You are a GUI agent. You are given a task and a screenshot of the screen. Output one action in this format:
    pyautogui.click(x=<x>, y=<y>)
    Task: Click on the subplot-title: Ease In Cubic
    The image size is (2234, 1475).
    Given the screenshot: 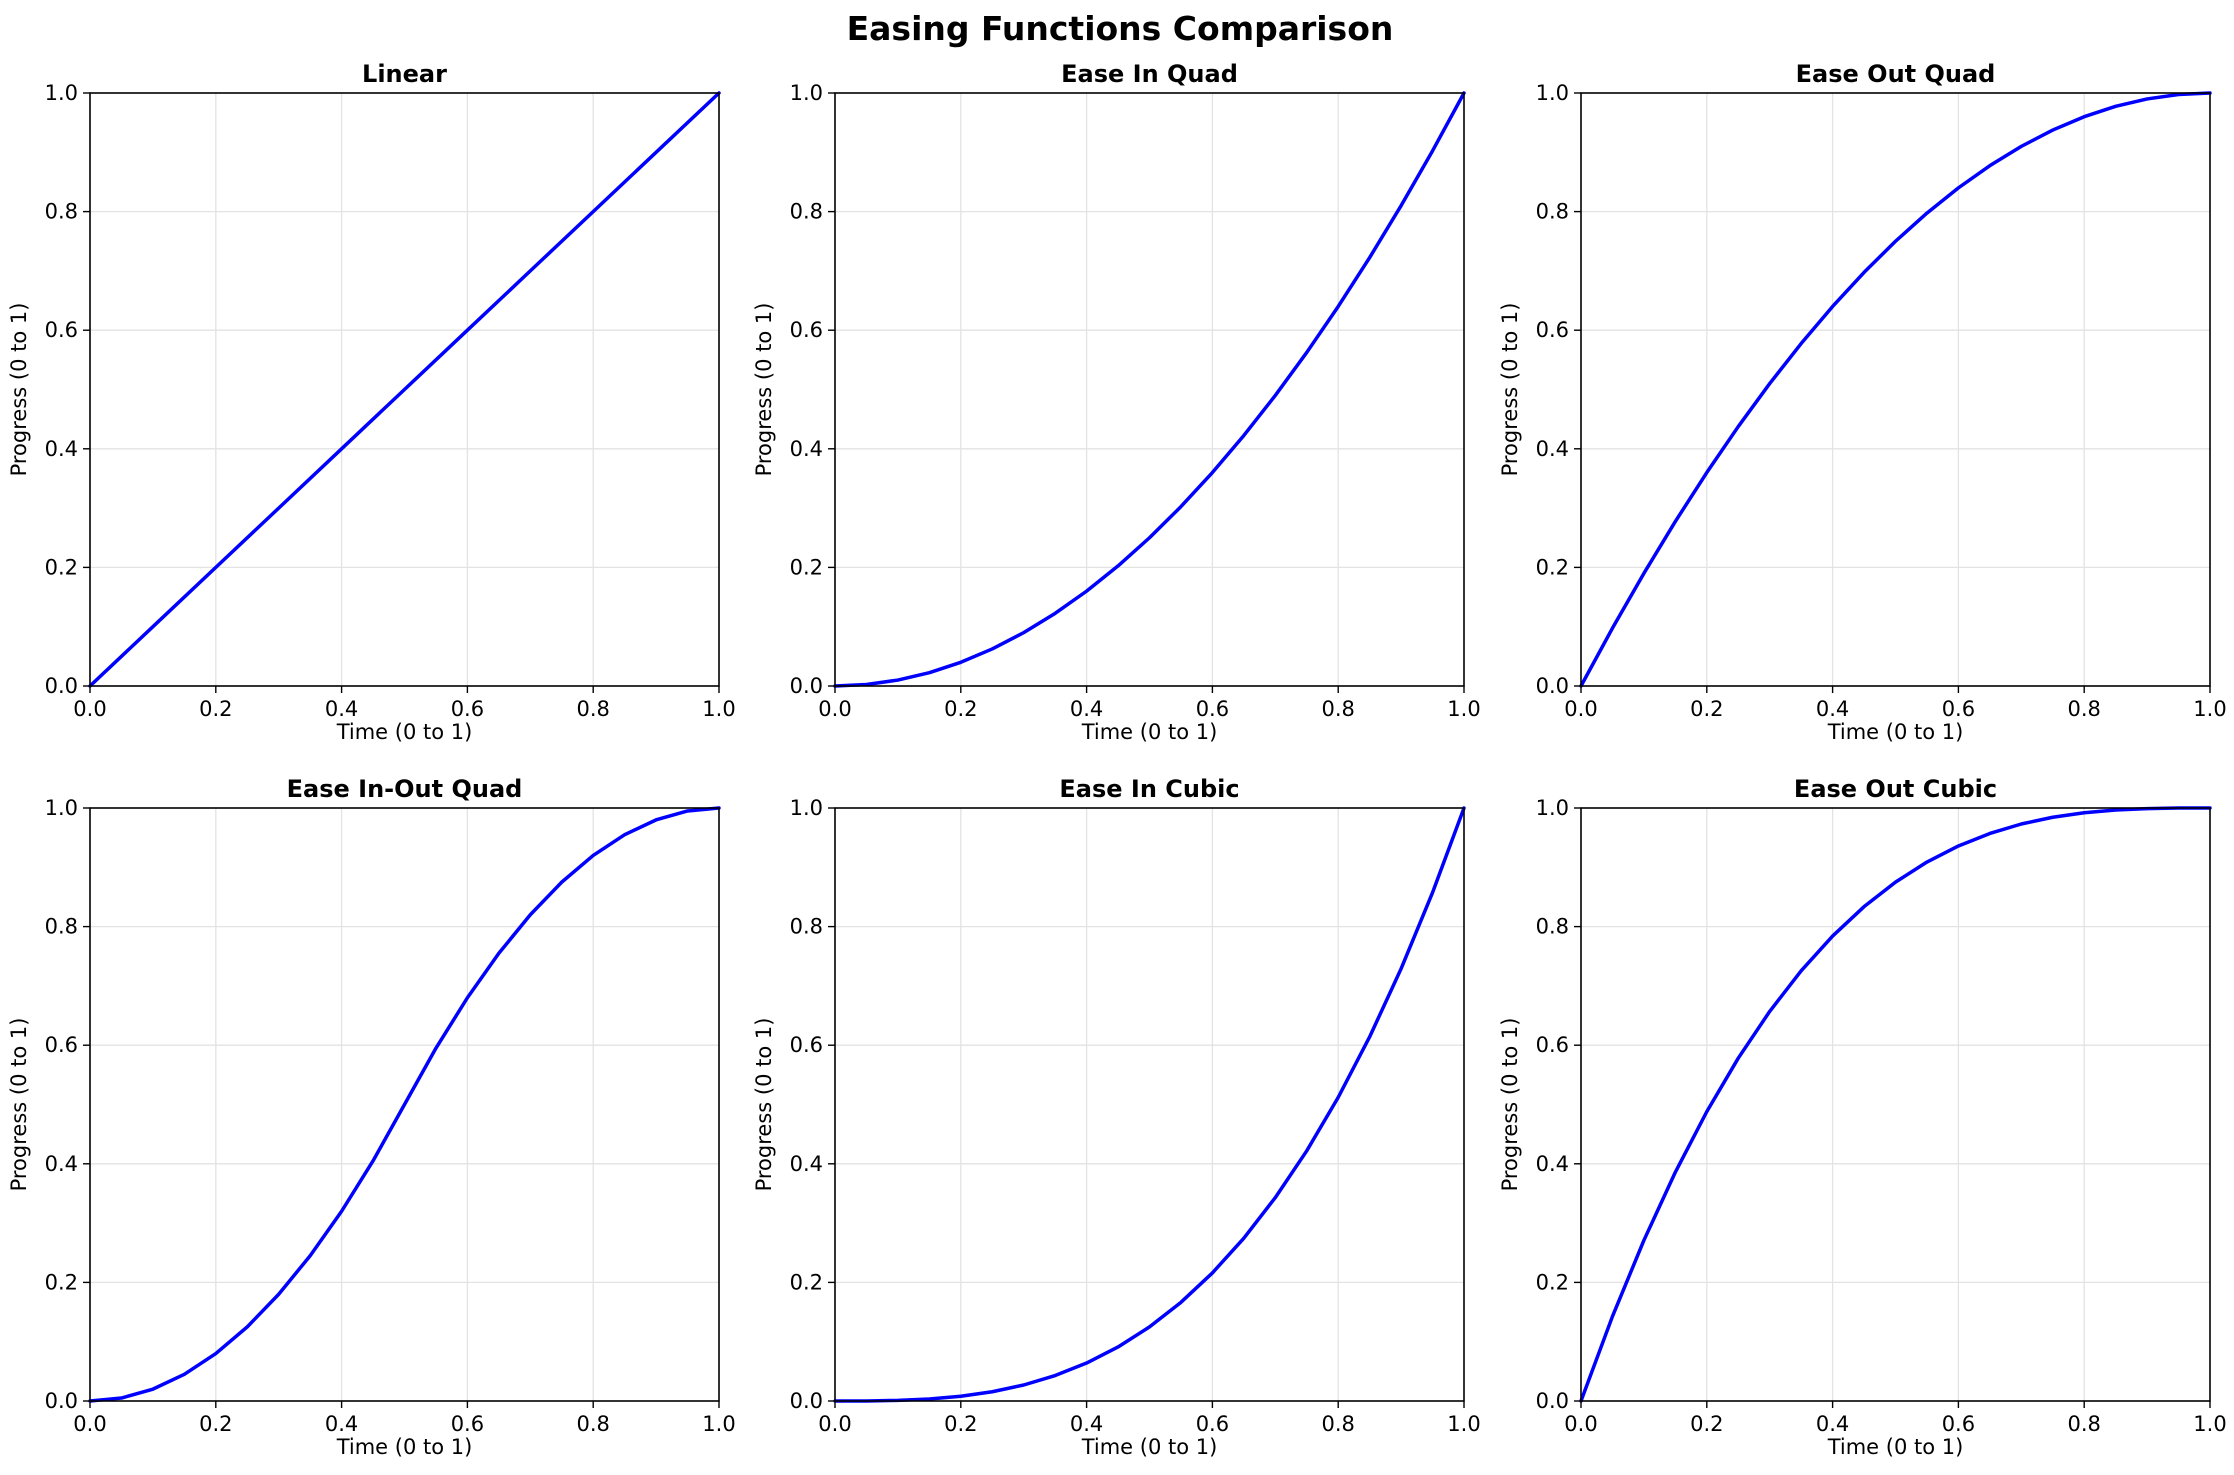 What is the action you would take?
    pyautogui.click(x=1149, y=789)
    